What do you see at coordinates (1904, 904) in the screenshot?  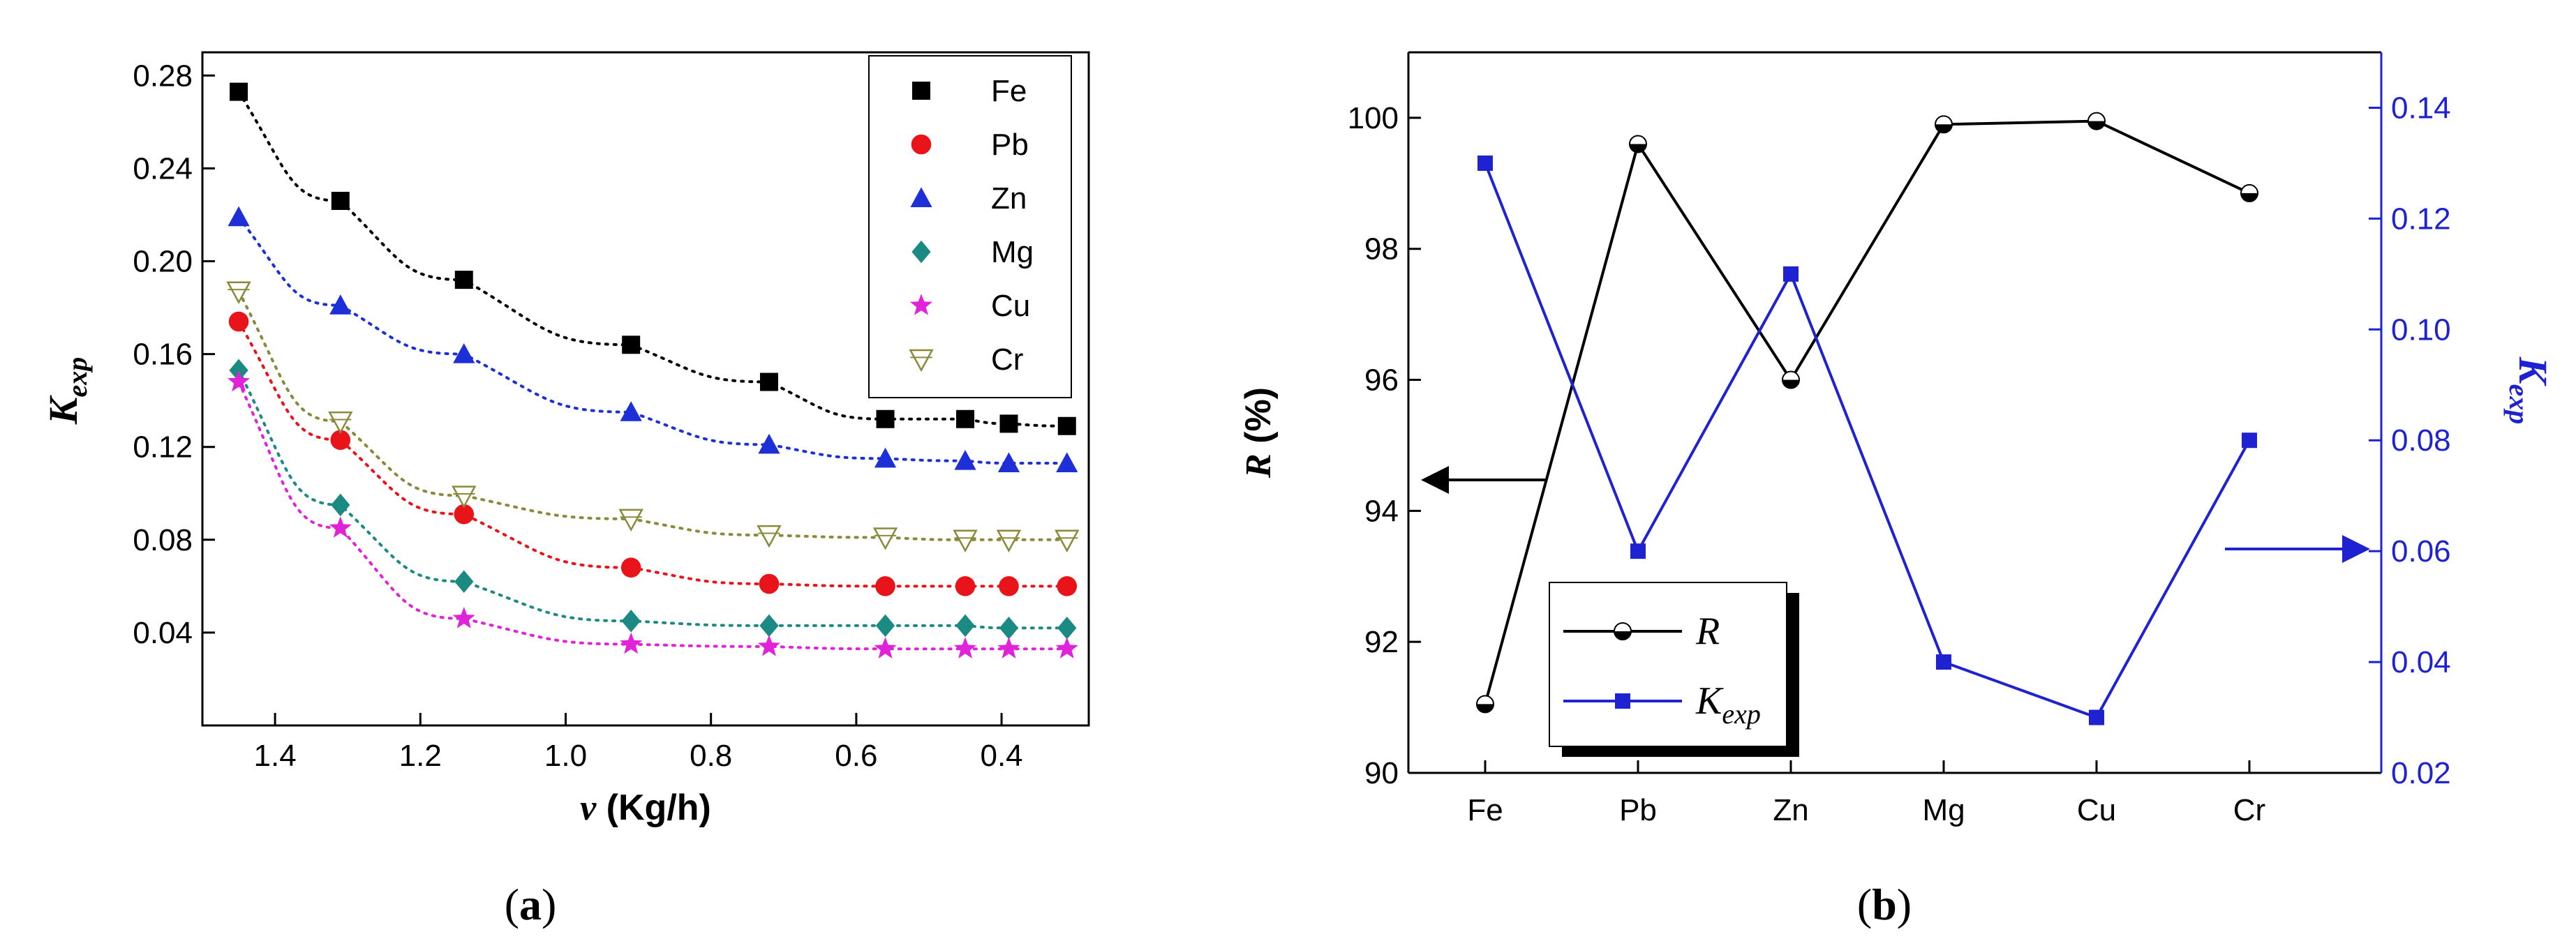 I see `chart-b-caption-close: )` at bounding box center [1904, 904].